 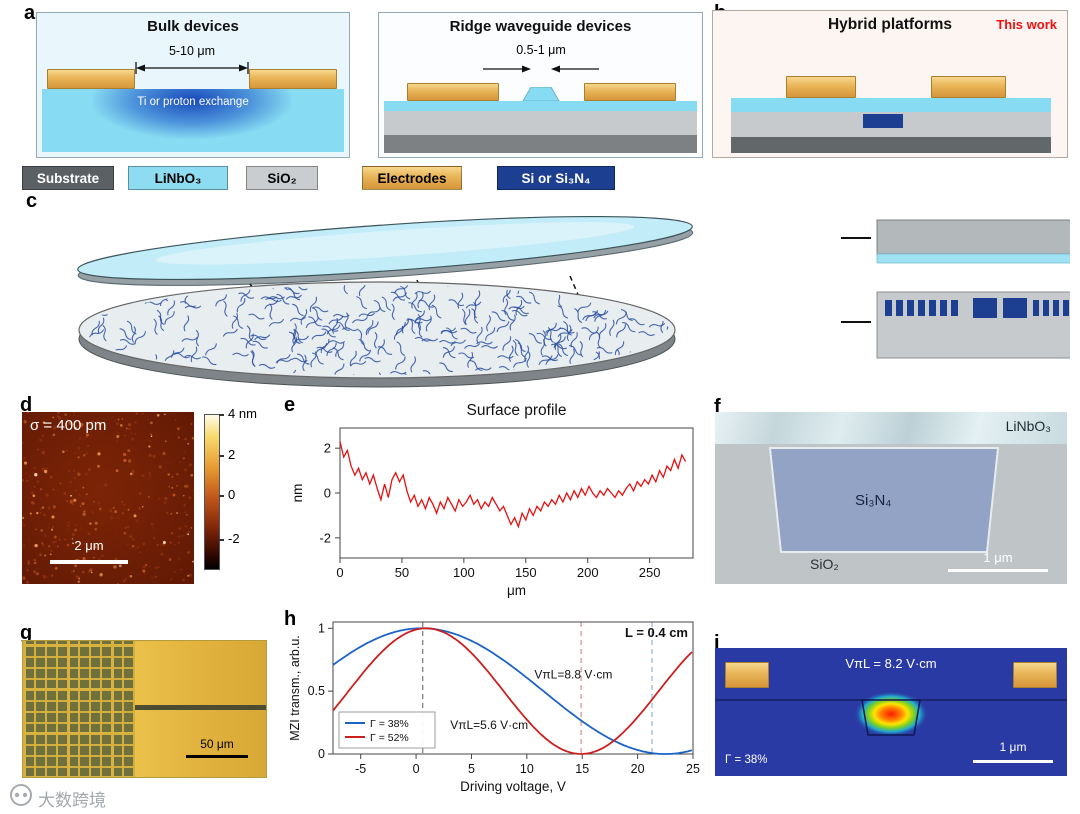 I want to click on legend-item: SiO₂, so click(x=282, y=178).